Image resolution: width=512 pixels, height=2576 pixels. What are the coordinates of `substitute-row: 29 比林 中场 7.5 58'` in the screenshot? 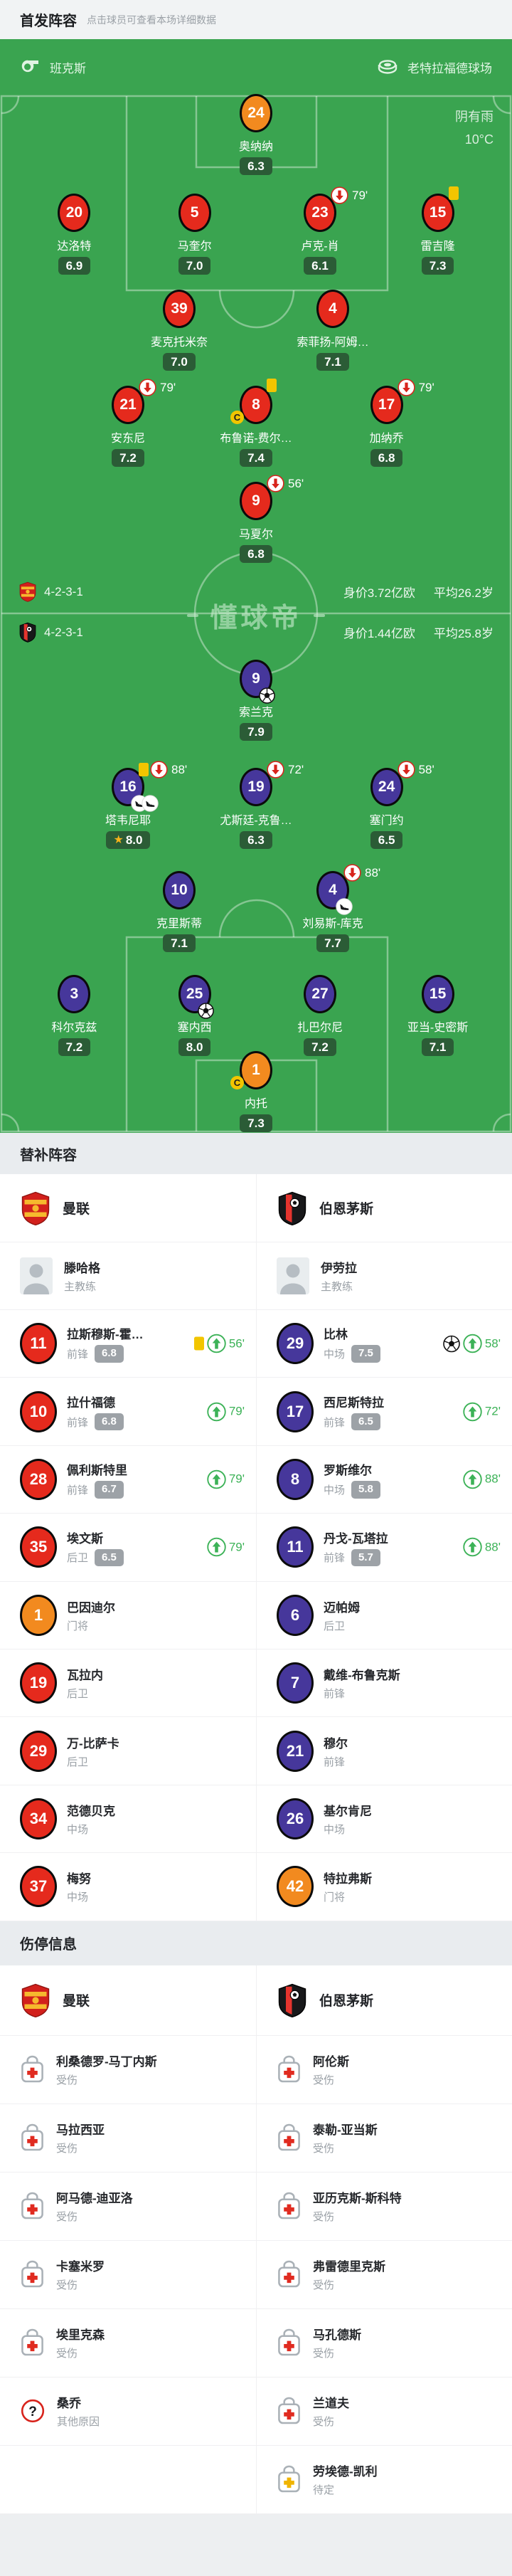 It's located at (384, 1344).